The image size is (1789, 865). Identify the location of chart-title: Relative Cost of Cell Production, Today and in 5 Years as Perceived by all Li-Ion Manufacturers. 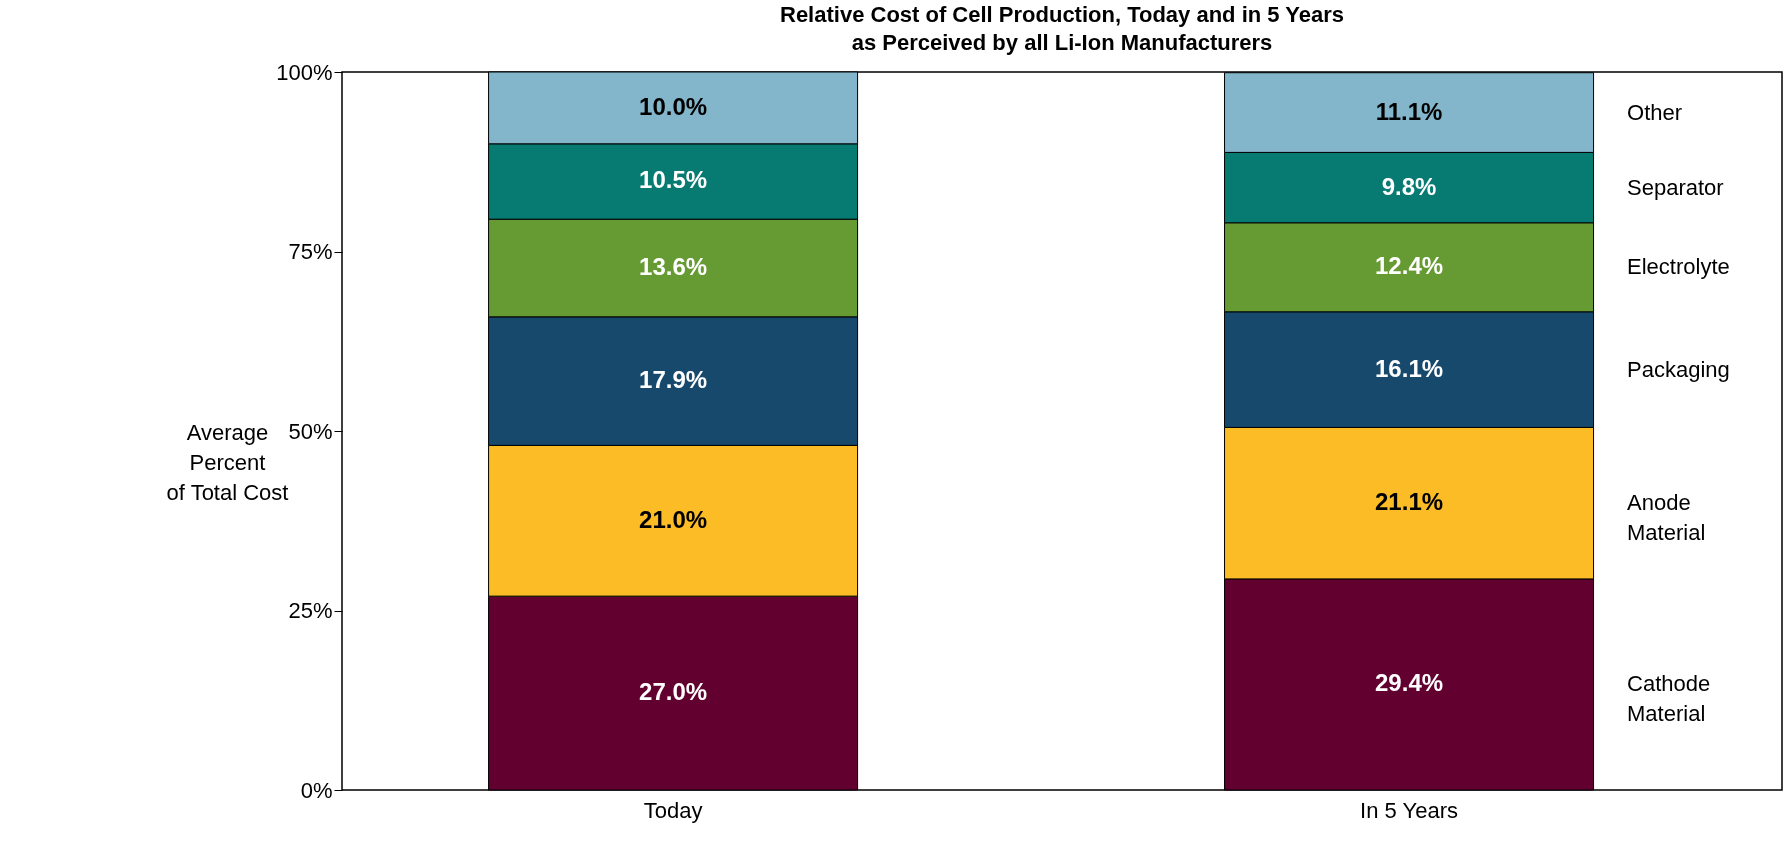
(1062, 28).